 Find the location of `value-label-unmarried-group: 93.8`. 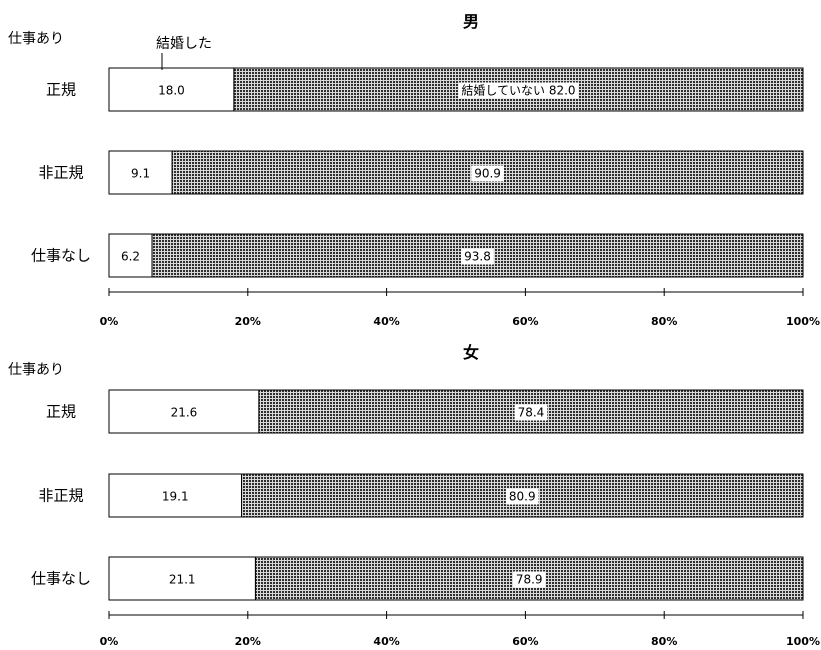

value-label-unmarried-group: 93.8 is located at coordinates (477, 256).